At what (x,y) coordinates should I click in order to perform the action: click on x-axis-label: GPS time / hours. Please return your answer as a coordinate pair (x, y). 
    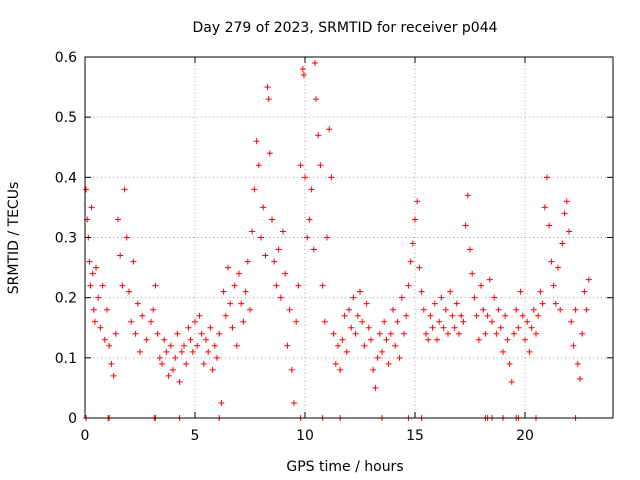
    Looking at the image, I should click on (344, 467).